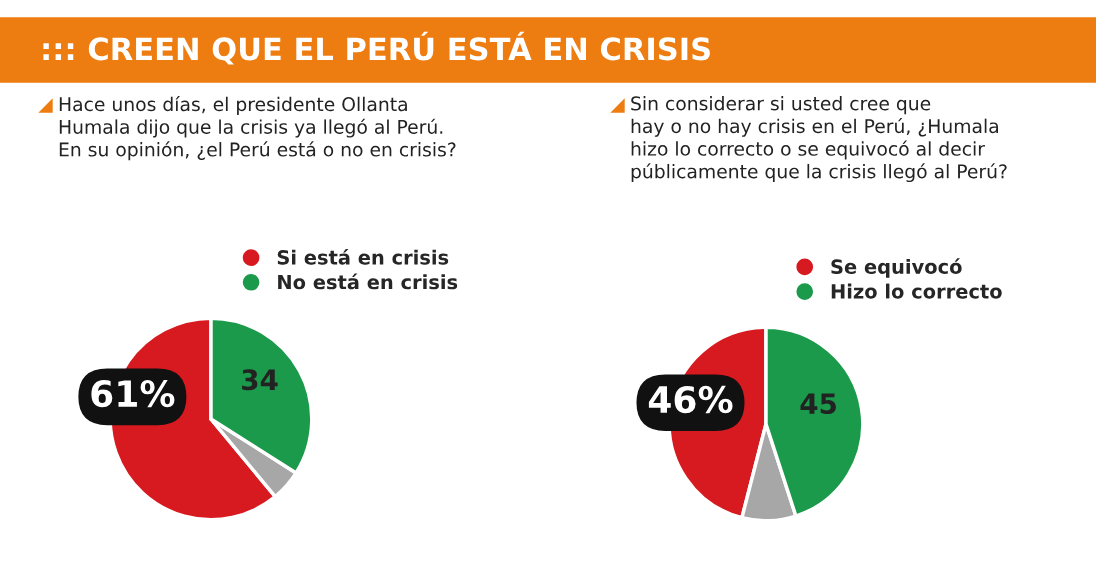  I want to click on legend-label: Si está en crisis, so click(363, 256).